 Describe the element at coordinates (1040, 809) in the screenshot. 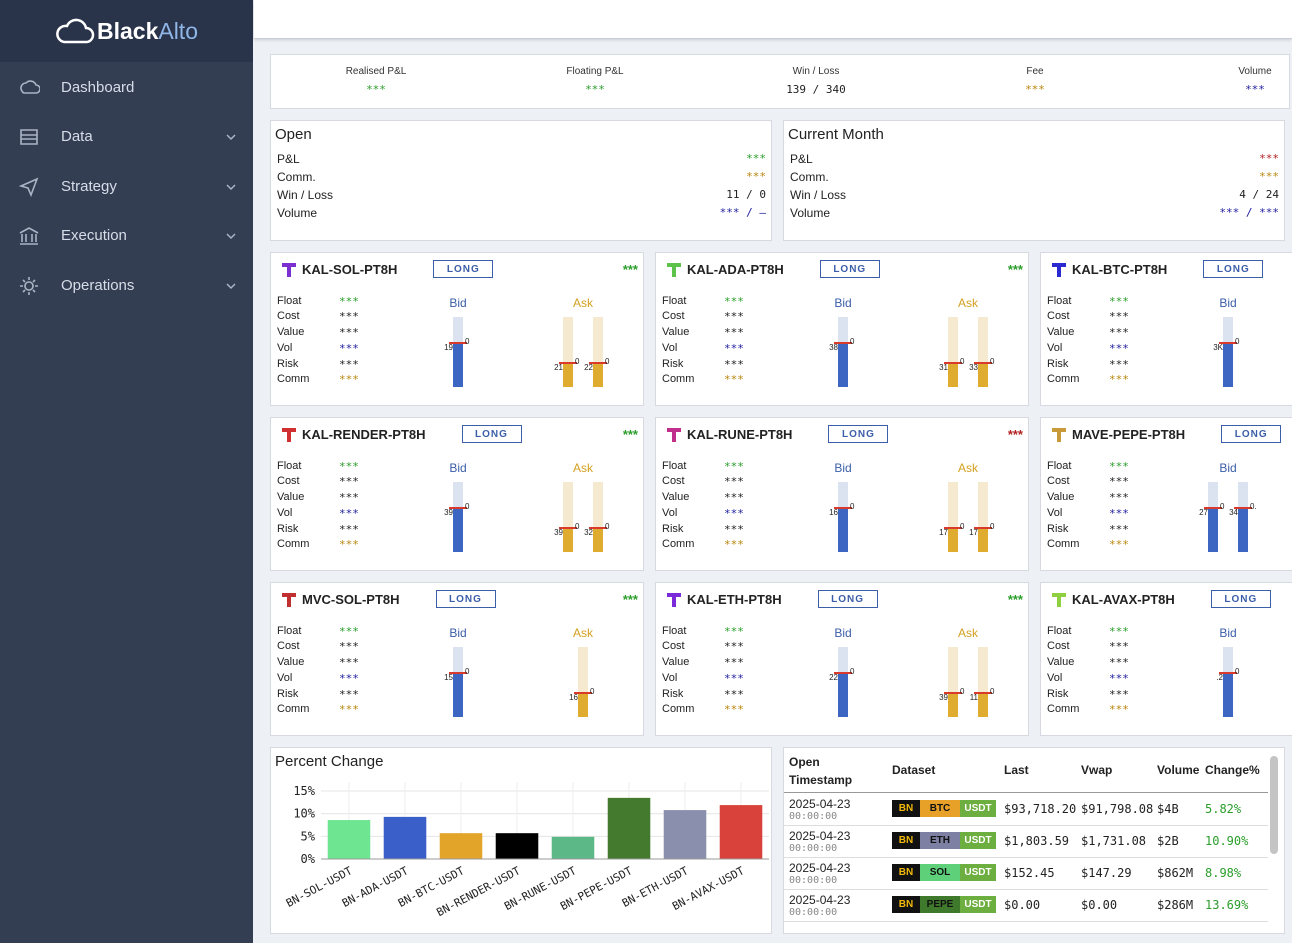

I see `last: $93,718.20` at that location.